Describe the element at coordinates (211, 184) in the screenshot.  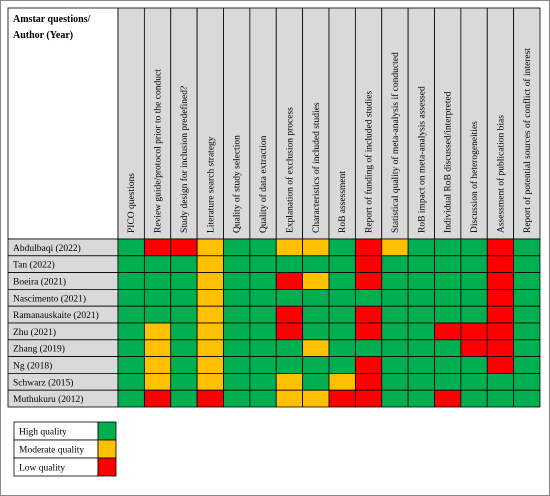
I see `column-header: Literature search strategy` at that location.